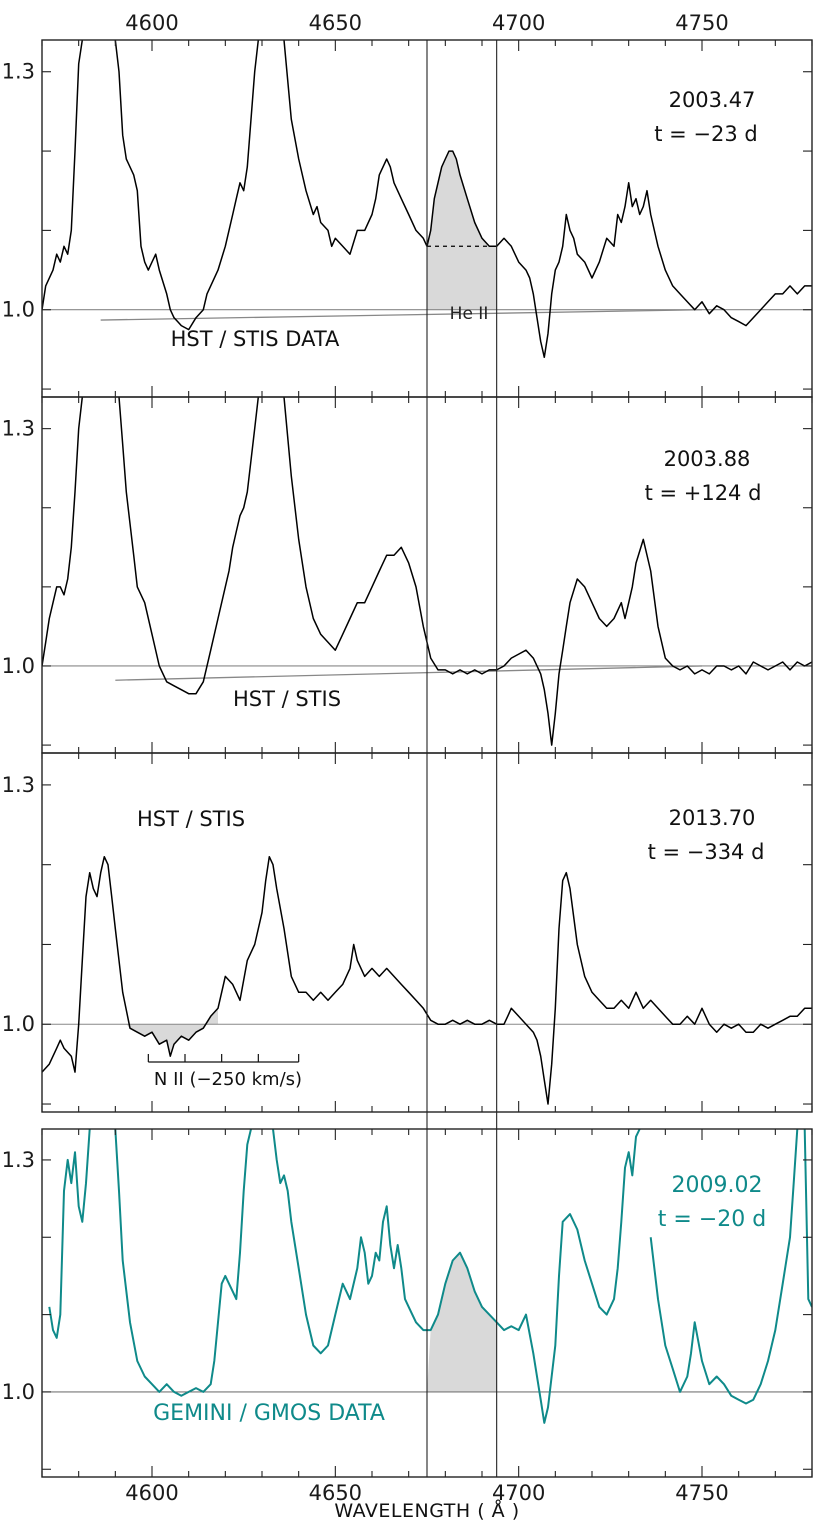  I want to click on nii-label: N II (−250 km/s), so click(228, 1079).